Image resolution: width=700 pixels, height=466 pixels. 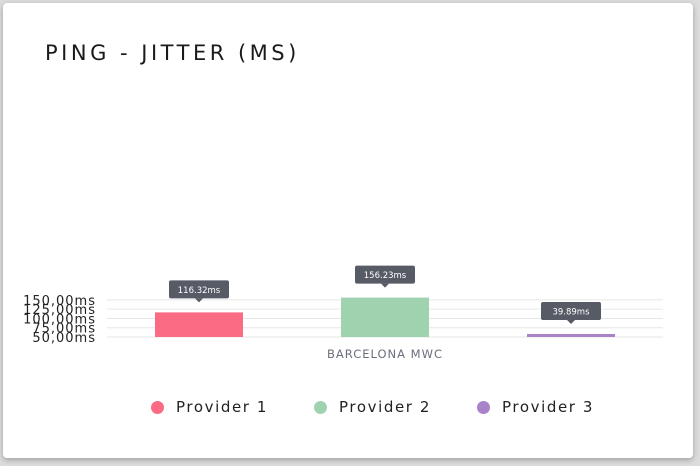 What do you see at coordinates (172, 53) in the screenshot?
I see `chart-title: PING - JITTER (MS)` at bounding box center [172, 53].